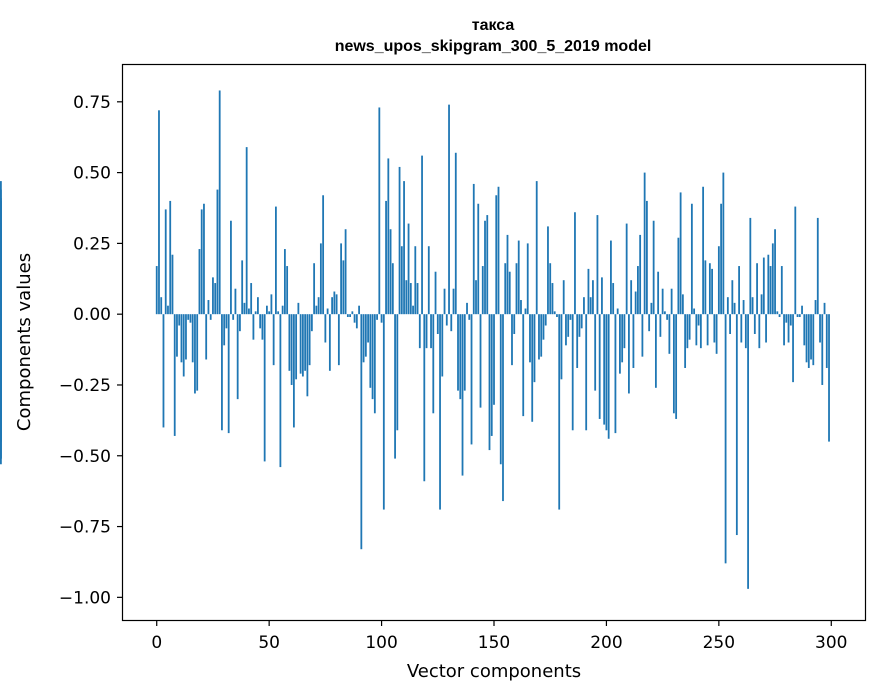 The height and width of the screenshot is (696, 880). What do you see at coordinates (499, 636) in the screenshot?
I see `x-axis: 0 50 100 150 200 250 300` at bounding box center [499, 636].